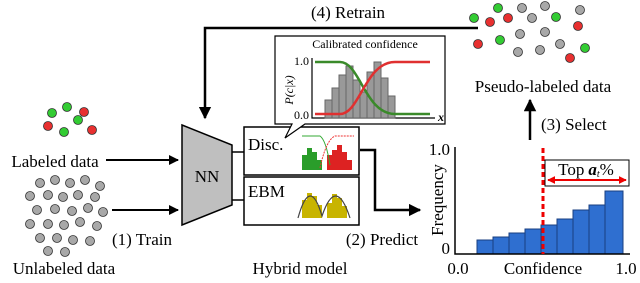  What do you see at coordinates (142, 239) in the screenshot?
I see `train-label: (1) Train` at bounding box center [142, 239].